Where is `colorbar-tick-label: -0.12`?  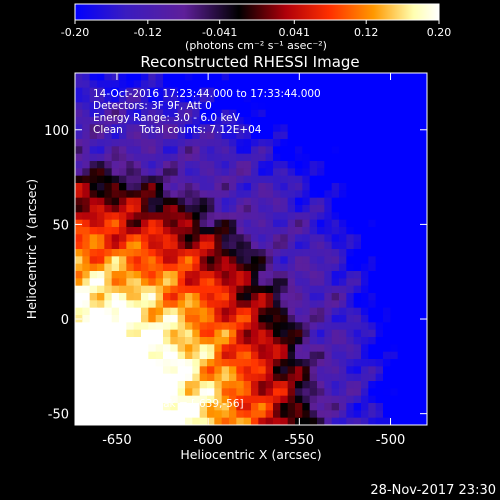
colorbar-tick-label: -0.12 is located at coordinates (148, 32).